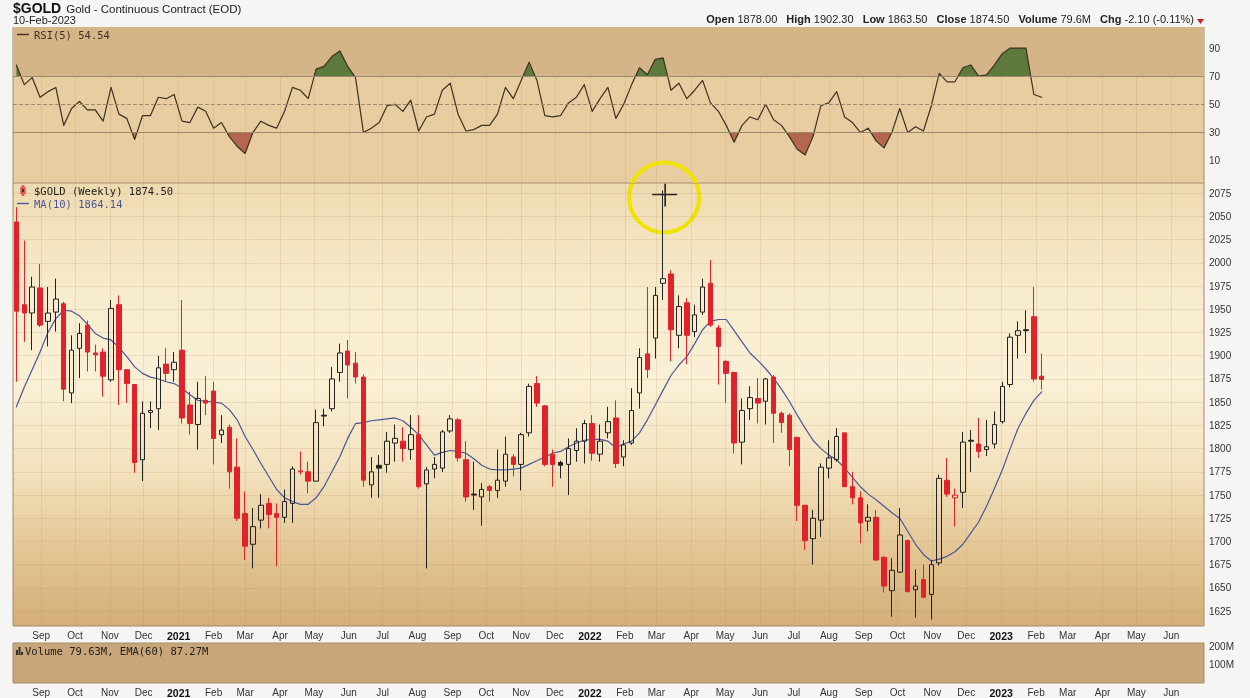 Image resolution: width=1250 pixels, height=698 pixels. Describe the element at coordinates (794, 692) in the screenshot. I see `x-tick-label: Jul` at that location.